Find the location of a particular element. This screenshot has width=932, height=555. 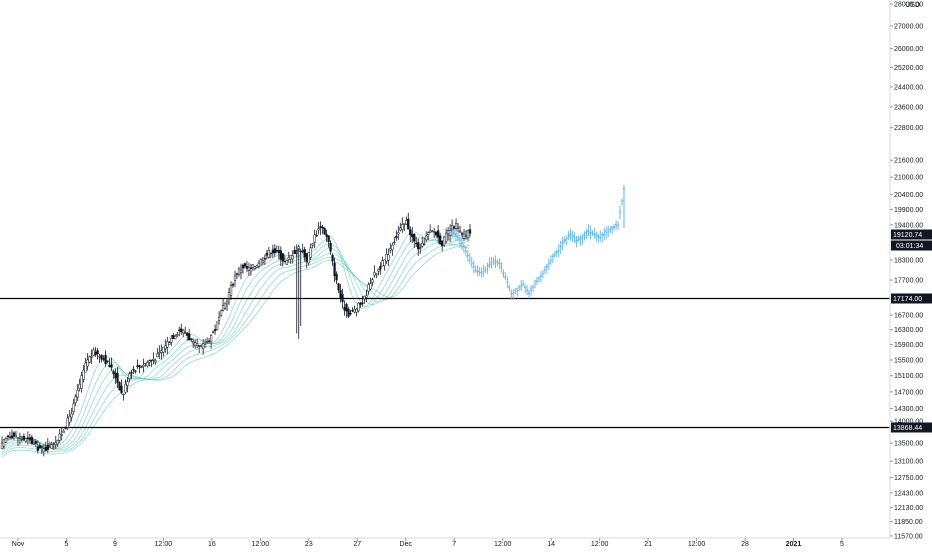

y-tick-label: 15900.00 is located at coordinates (908, 345).